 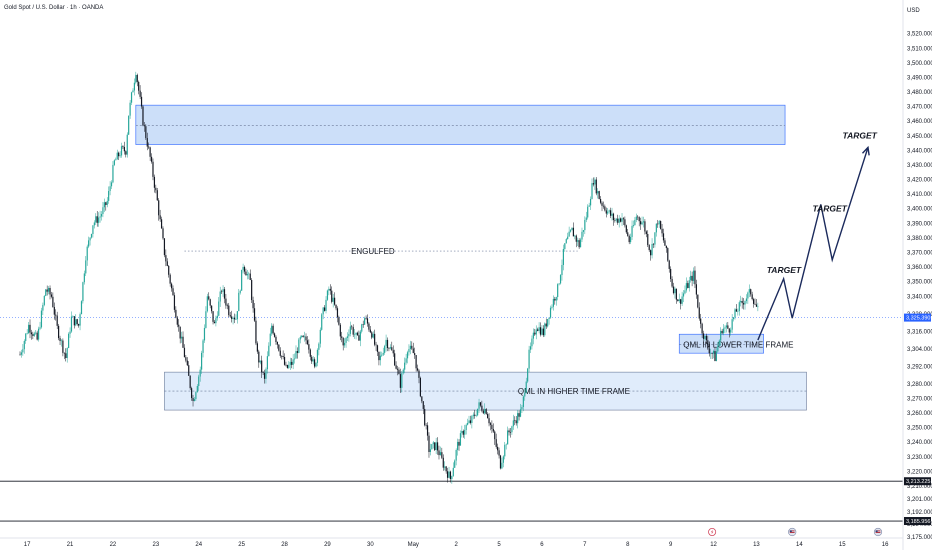 What do you see at coordinates (460, 124) in the screenshot?
I see `supply-zone-rect` at bounding box center [460, 124].